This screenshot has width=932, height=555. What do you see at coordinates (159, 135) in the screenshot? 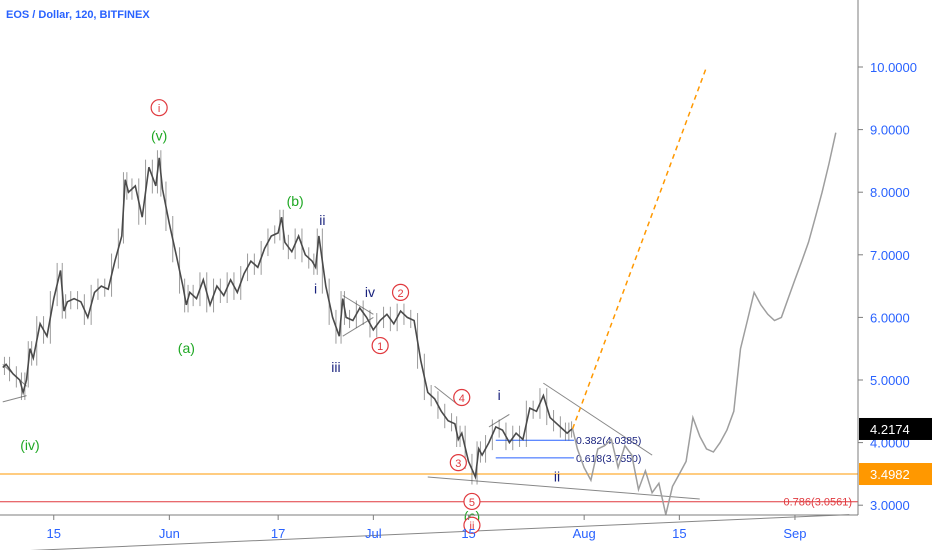
I see `wave-label: (v)` at bounding box center [159, 135].